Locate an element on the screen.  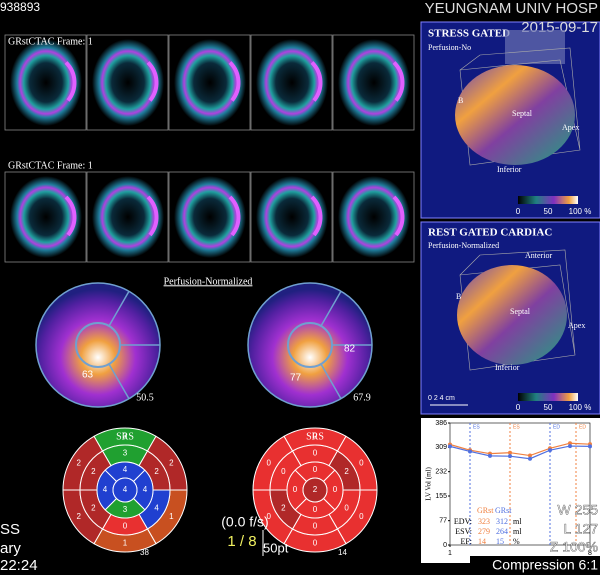
table-cell: EDV: is located at coordinates (463, 521).